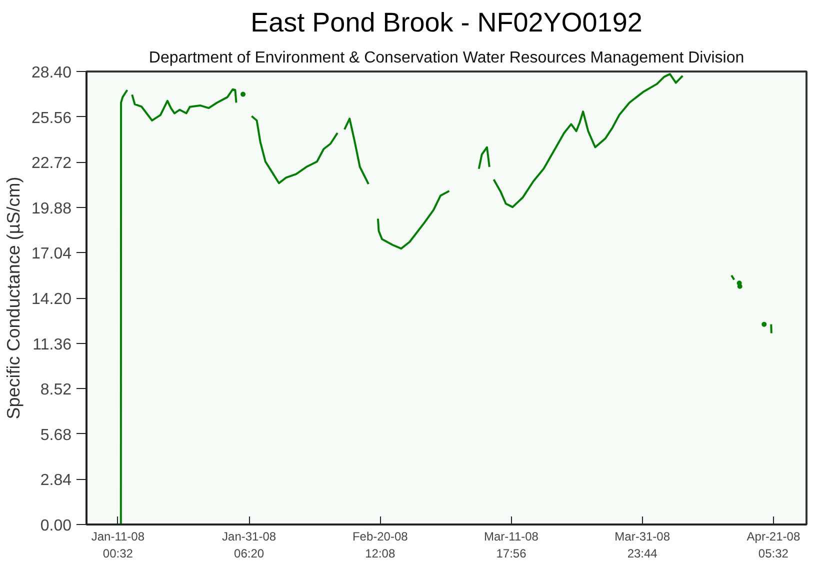 Image resolution: width=836 pixels, height=563 pixels. What do you see at coordinates (446, 58) in the screenshot?
I see `chart-subtitle: Department of Environment & Conservation Water Resources Management Division` at bounding box center [446, 58].